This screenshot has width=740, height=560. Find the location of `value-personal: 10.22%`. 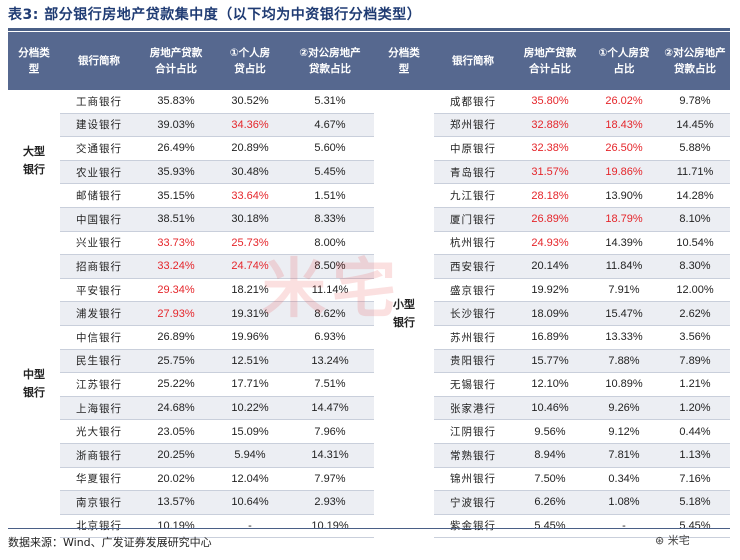

value-personal: 10.22% is located at coordinates (250, 408).